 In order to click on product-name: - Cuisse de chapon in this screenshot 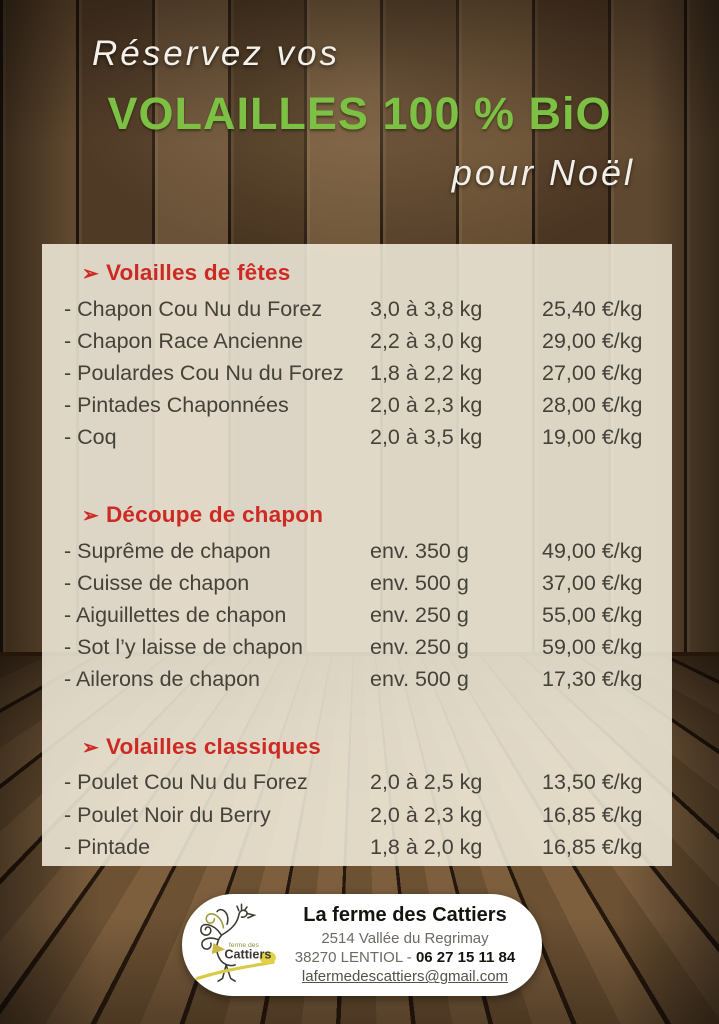, I will do `click(157, 582)`.